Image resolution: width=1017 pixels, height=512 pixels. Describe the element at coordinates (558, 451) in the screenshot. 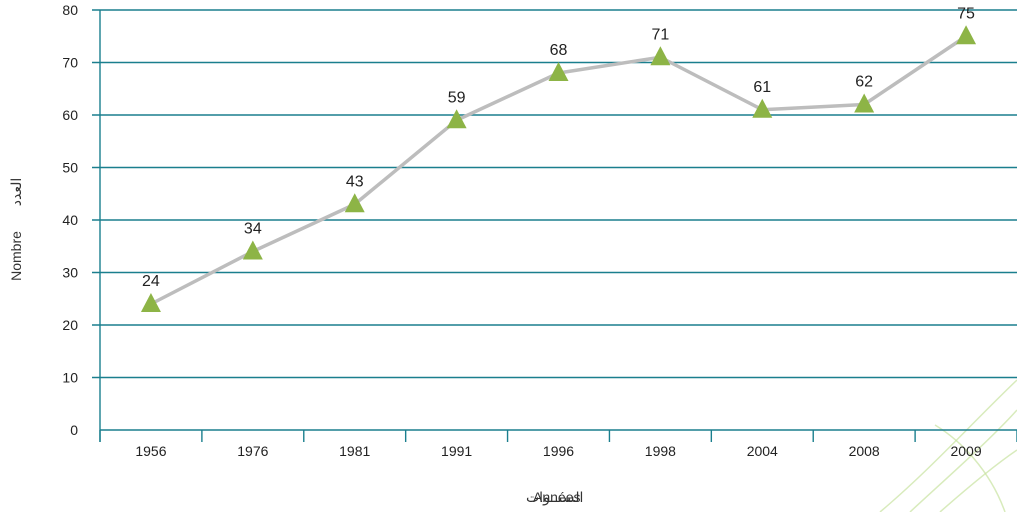

I see `x-tick-label: 1996` at that location.